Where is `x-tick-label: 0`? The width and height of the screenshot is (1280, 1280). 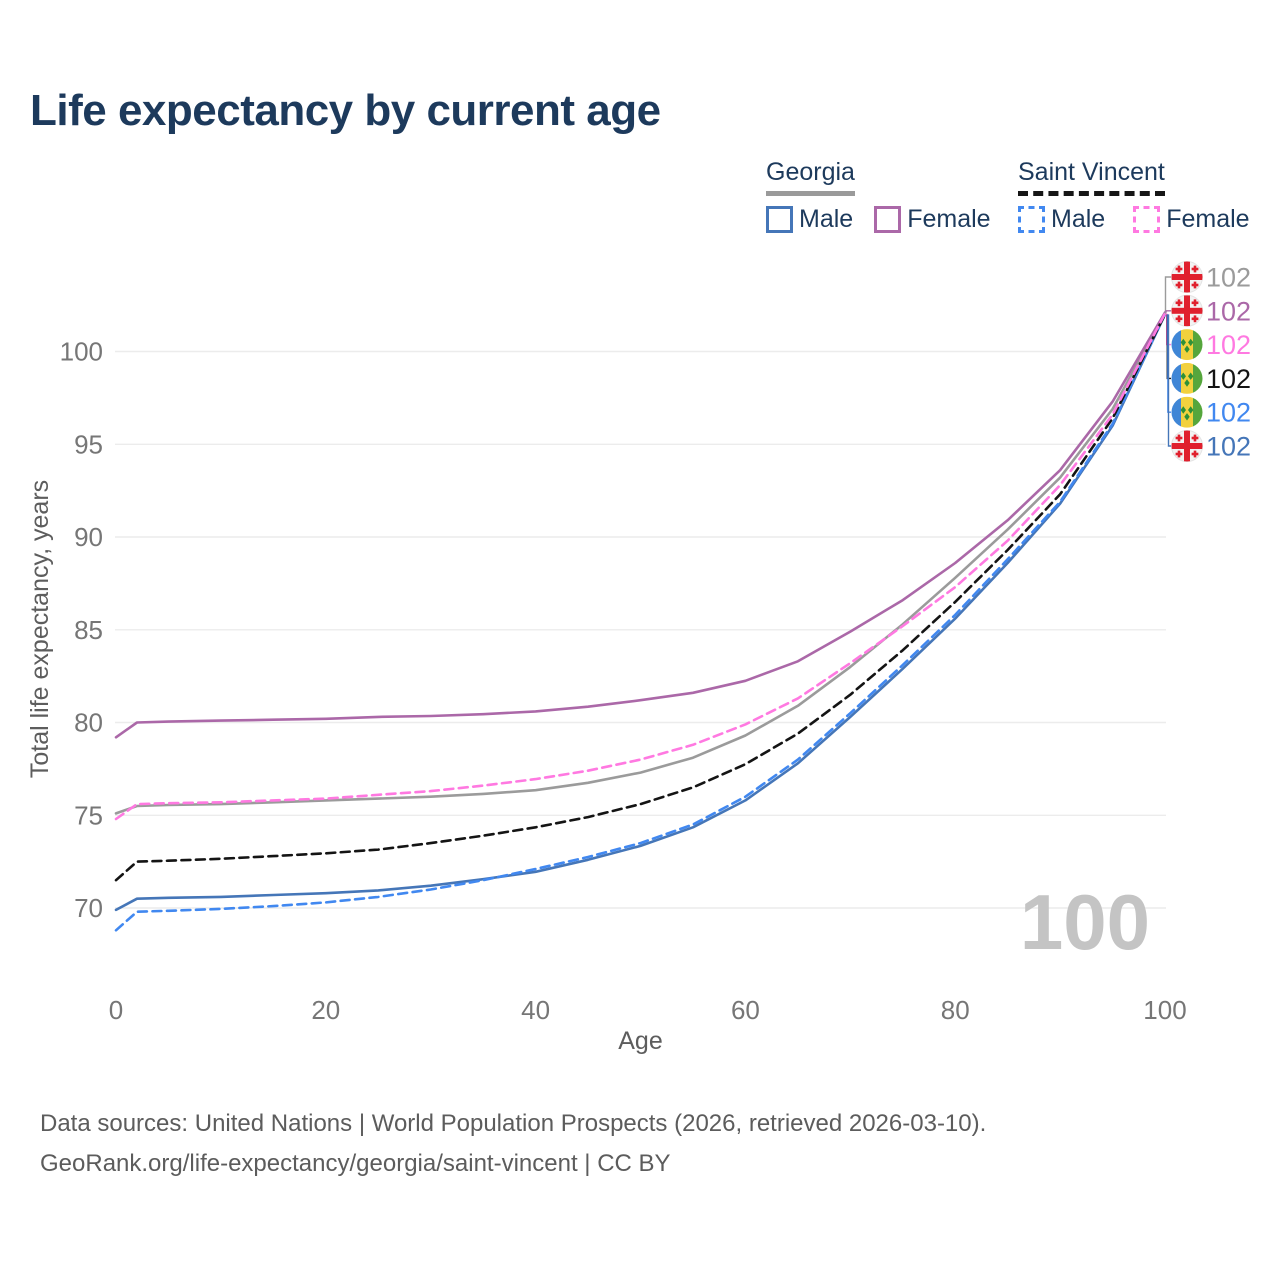 x-tick-label: 0 is located at coordinates (116, 1010).